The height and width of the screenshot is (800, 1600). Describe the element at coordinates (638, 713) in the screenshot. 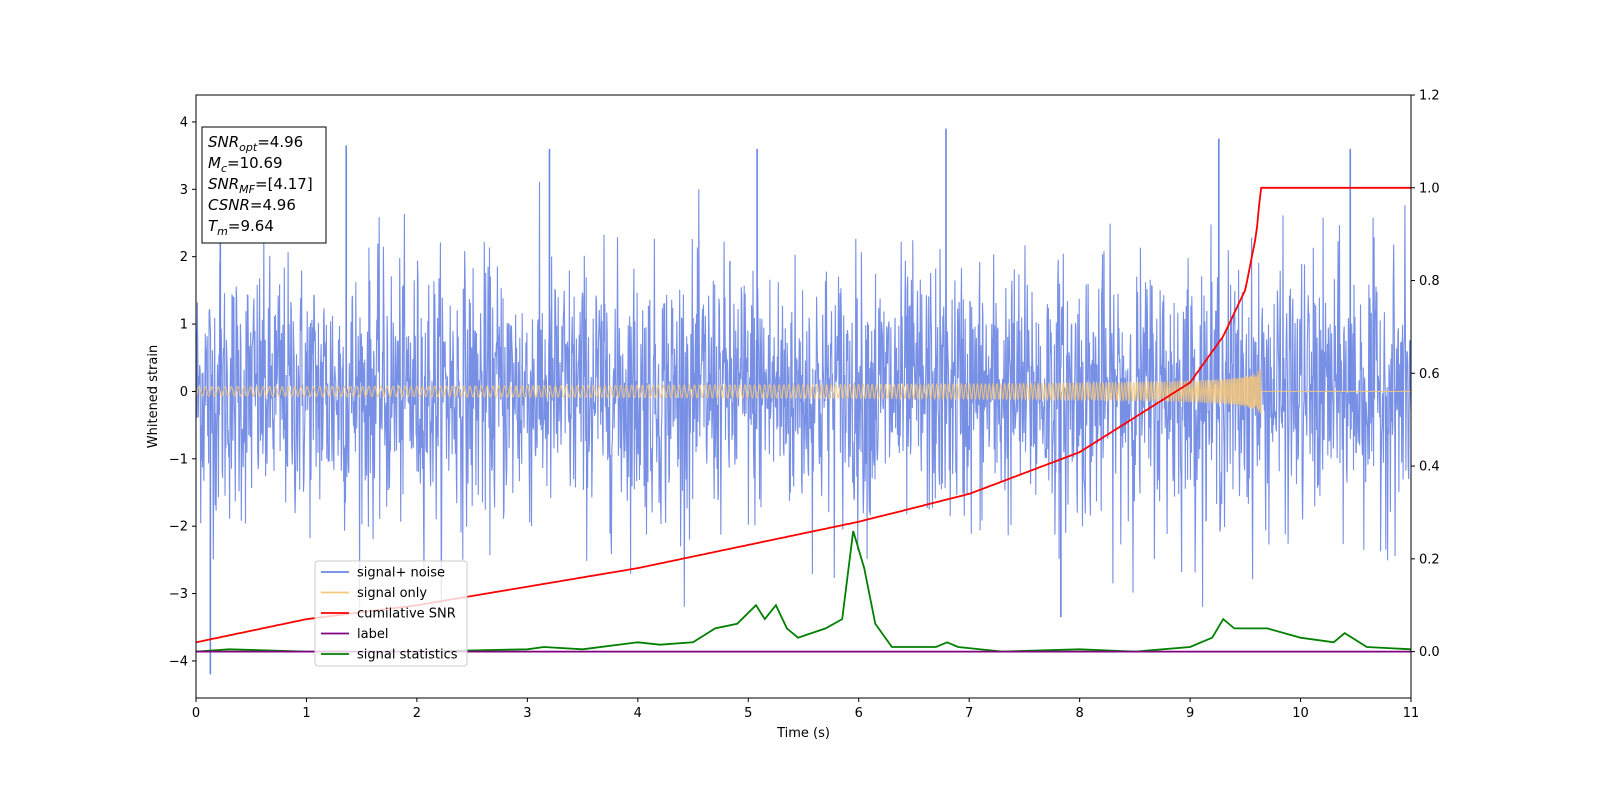

I see `x-tick-label: 4` at that location.